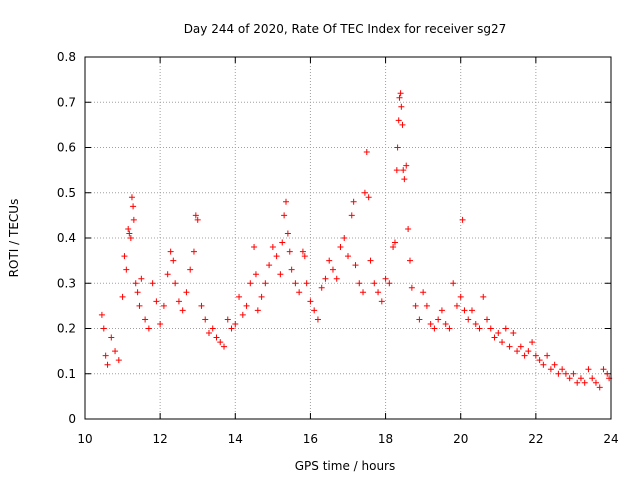  I want to click on x-axis-label: GPS time / hours, so click(345, 466).